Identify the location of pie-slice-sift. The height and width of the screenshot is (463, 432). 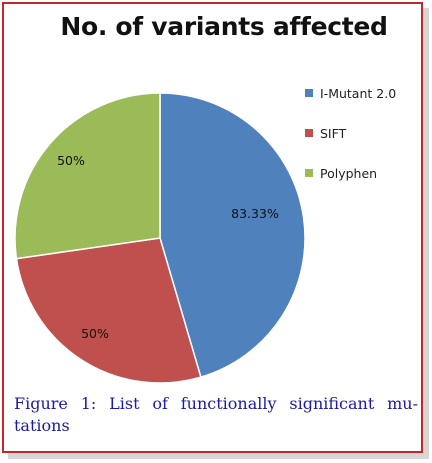
(108, 310).